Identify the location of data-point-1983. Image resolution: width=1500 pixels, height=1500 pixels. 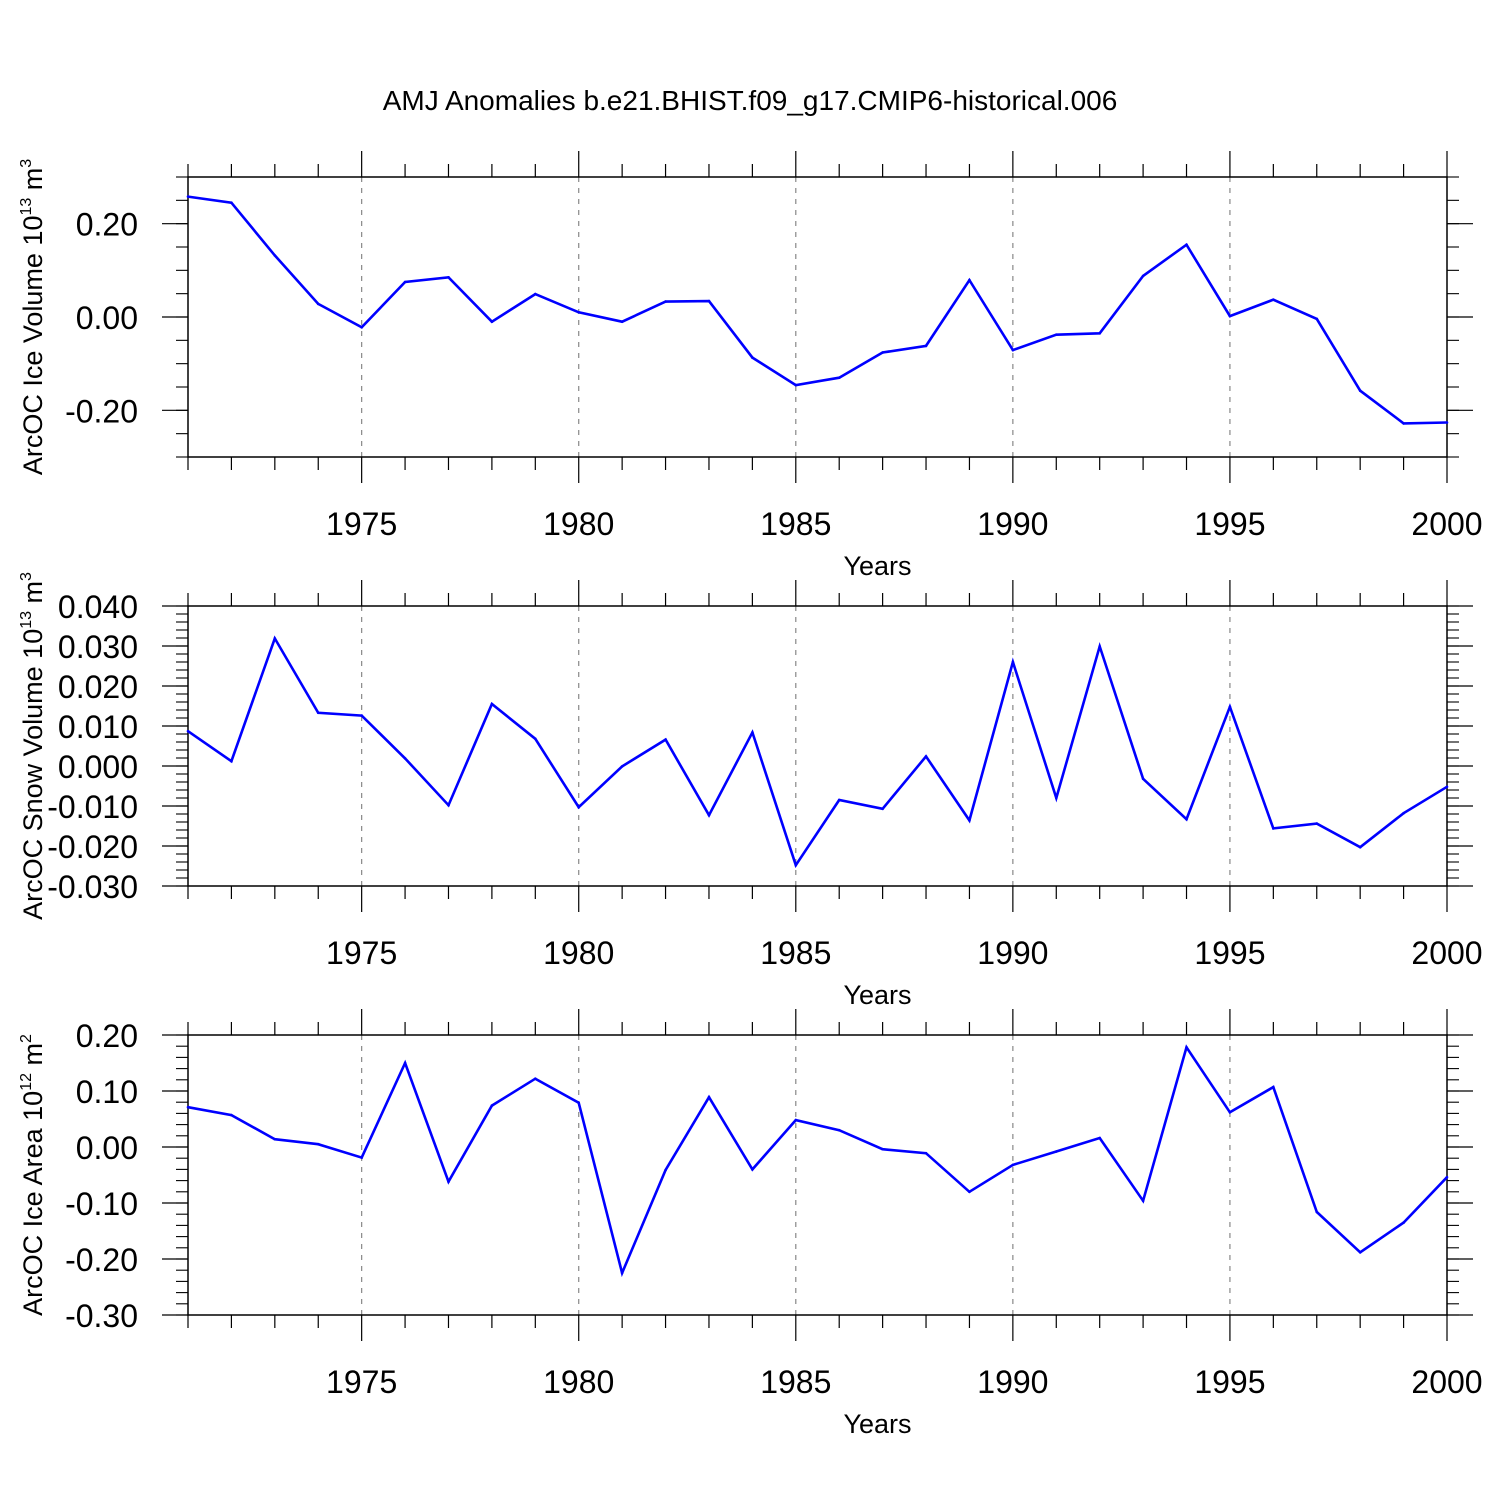
(709, 301).